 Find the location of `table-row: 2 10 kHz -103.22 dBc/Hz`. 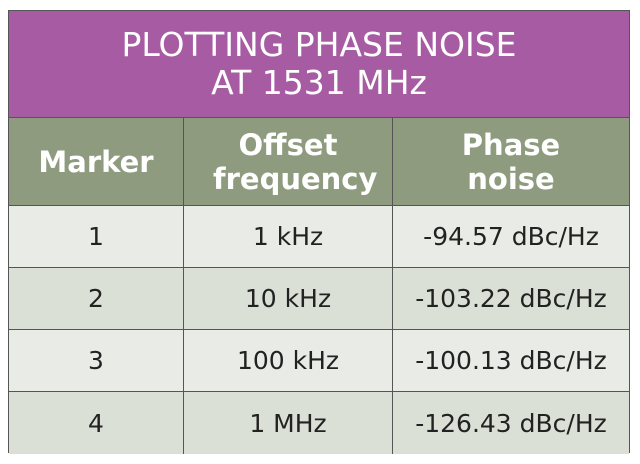

table-row: 2 10 kHz -103.22 dBc/Hz is located at coordinates (319, 299).